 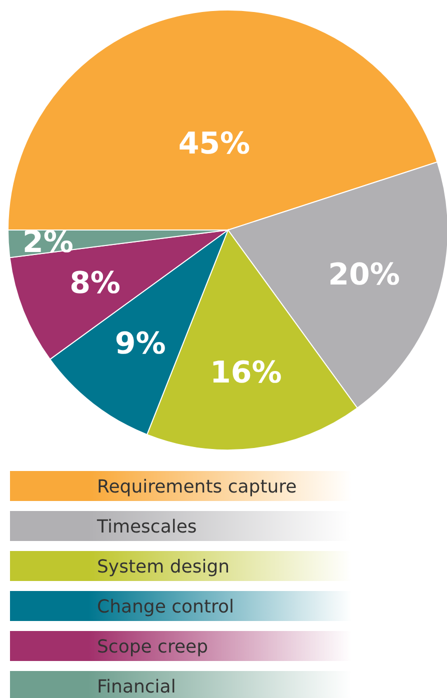 I want to click on data-label: 45%, so click(x=214, y=144).